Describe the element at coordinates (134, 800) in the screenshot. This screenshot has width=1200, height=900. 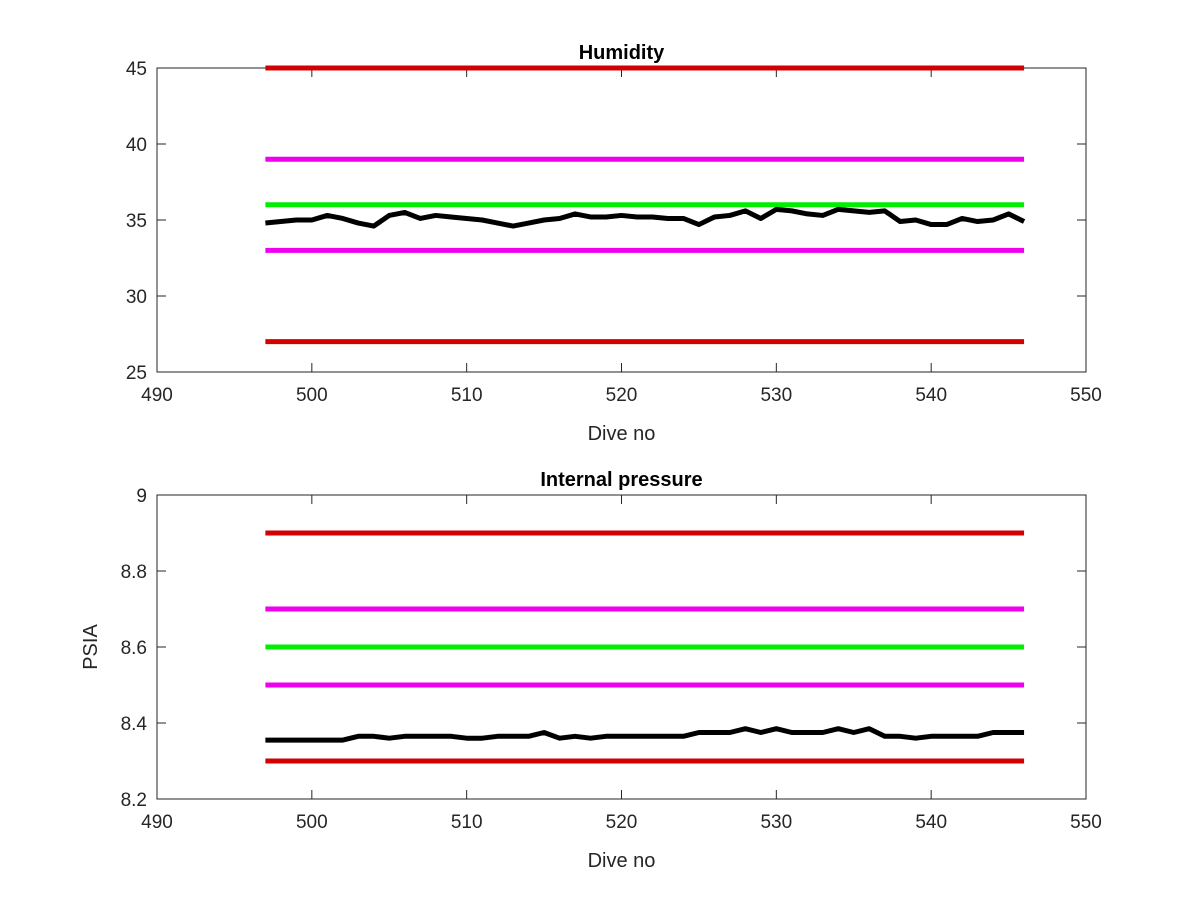
I see `y-tick-label: 8.2` at that location.